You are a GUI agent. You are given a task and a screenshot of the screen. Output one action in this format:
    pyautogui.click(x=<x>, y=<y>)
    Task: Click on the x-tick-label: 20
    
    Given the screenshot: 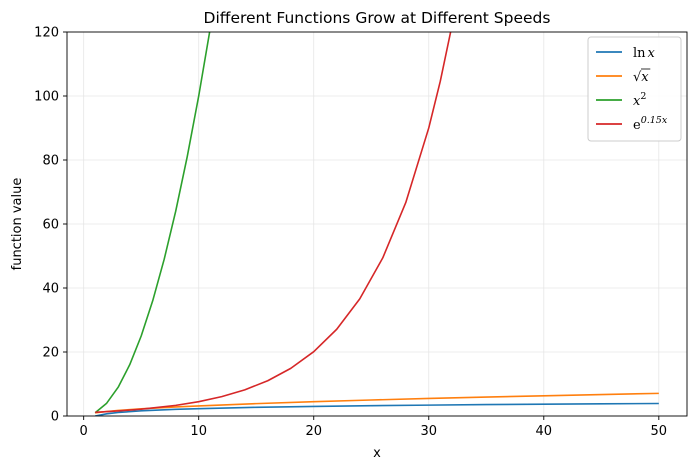 What is the action you would take?
    pyautogui.click(x=313, y=431)
    